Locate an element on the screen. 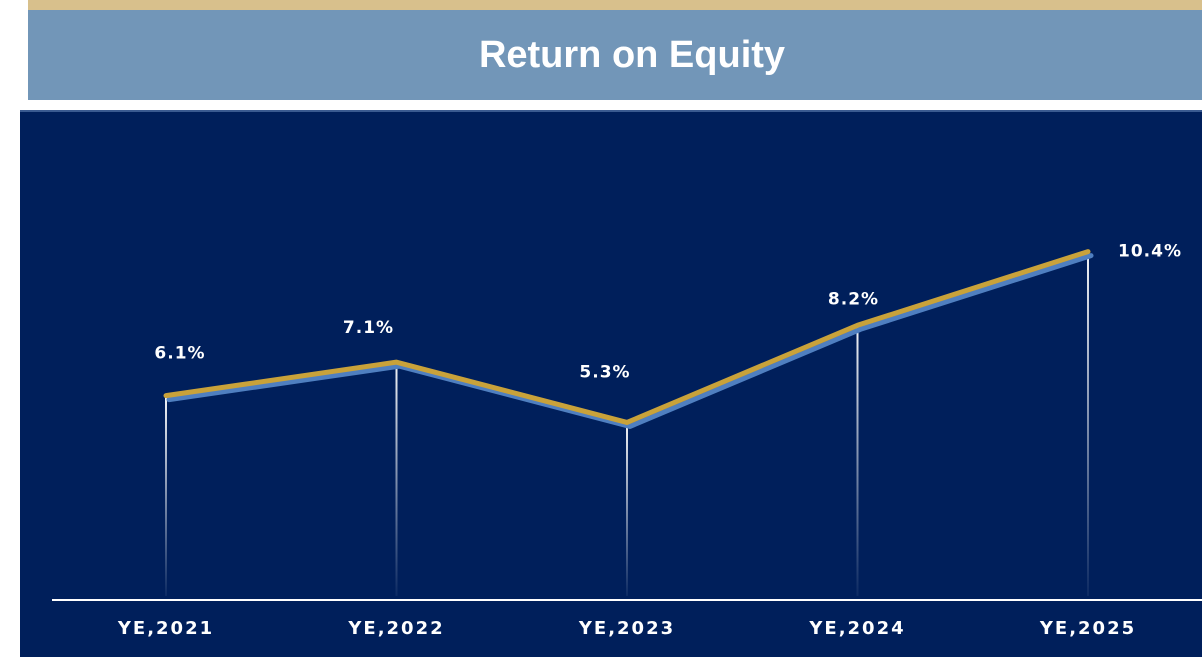 The width and height of the screenshot is (1202, 657). panel-edge is located at coordinates (611, 111).